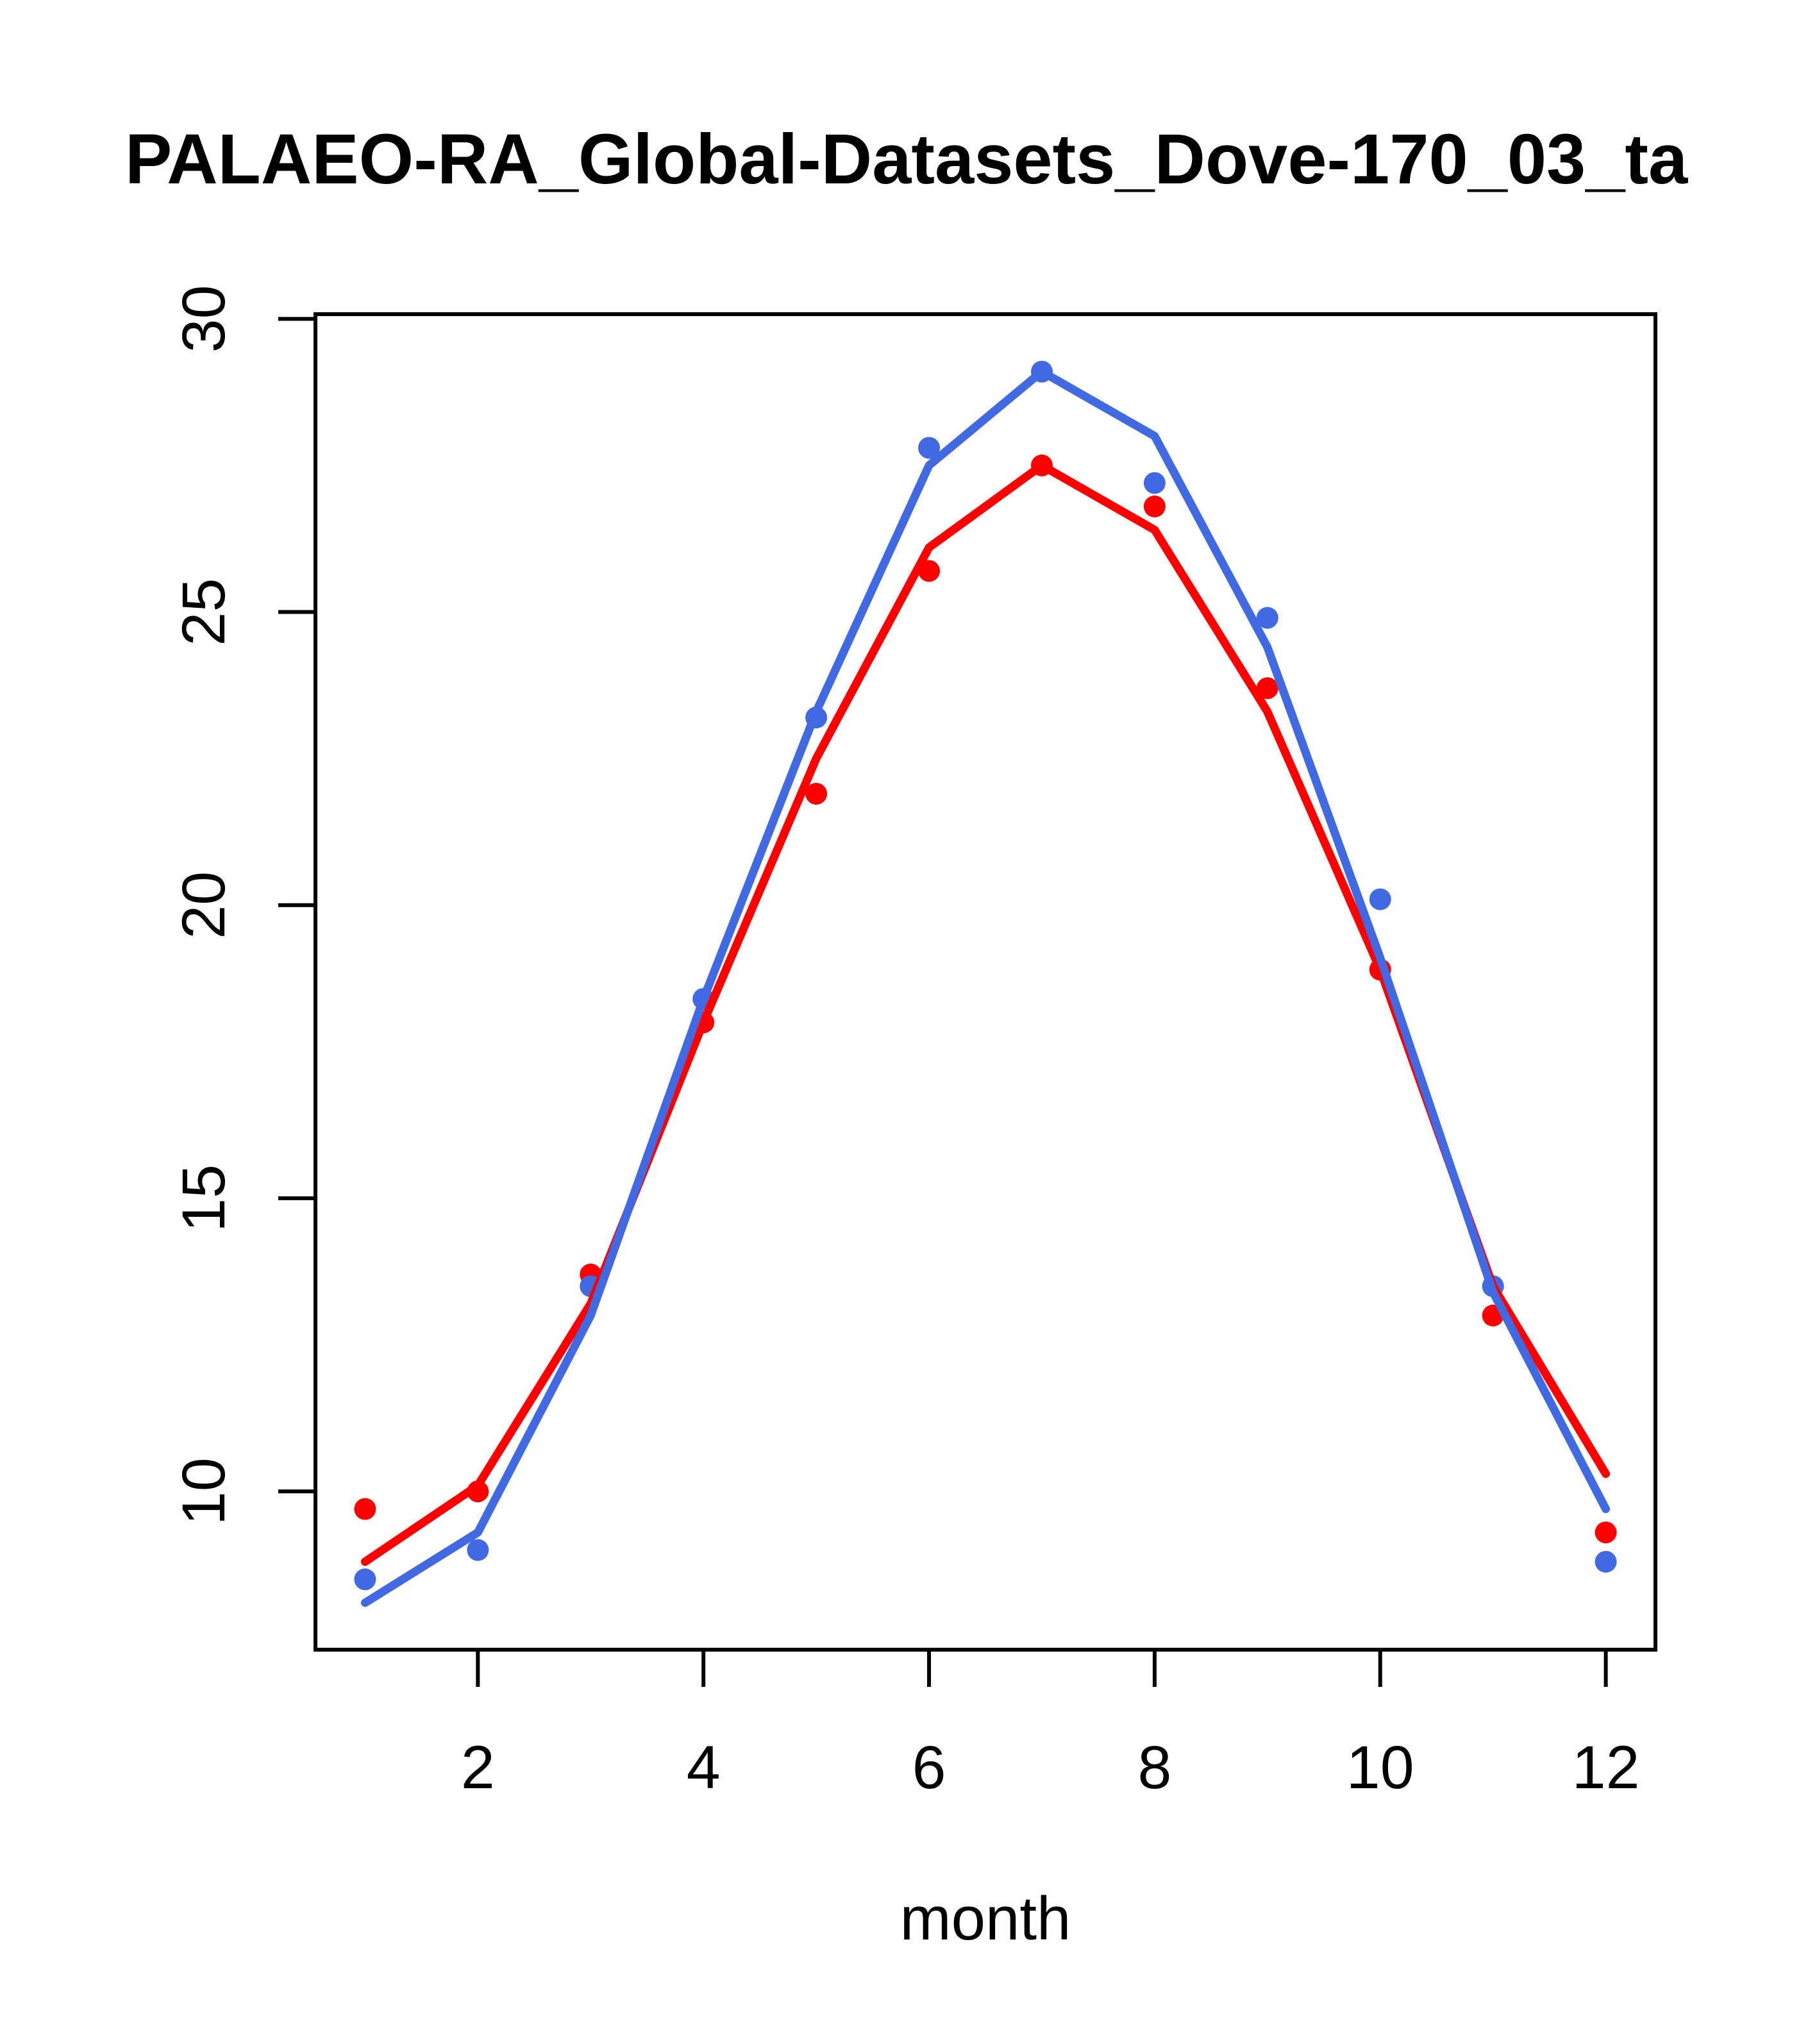  What do you see at coordinates (906, 159) in the screenshot?
I see `chart-title: PALAEO-RA_Global-Datasets_Dove-170_03_ta` at bounding box center [906, 159].